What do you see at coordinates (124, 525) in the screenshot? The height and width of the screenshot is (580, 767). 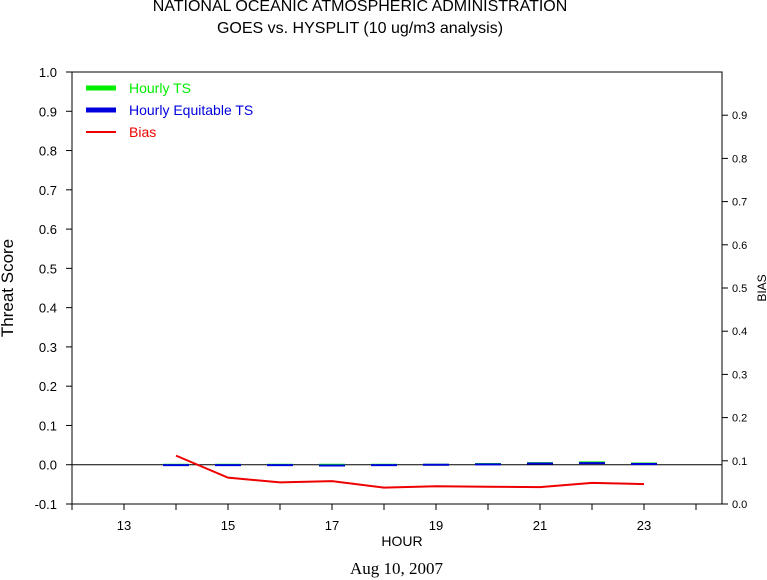 I see `x-tick-label: 13` at bounding box center [124, 525].